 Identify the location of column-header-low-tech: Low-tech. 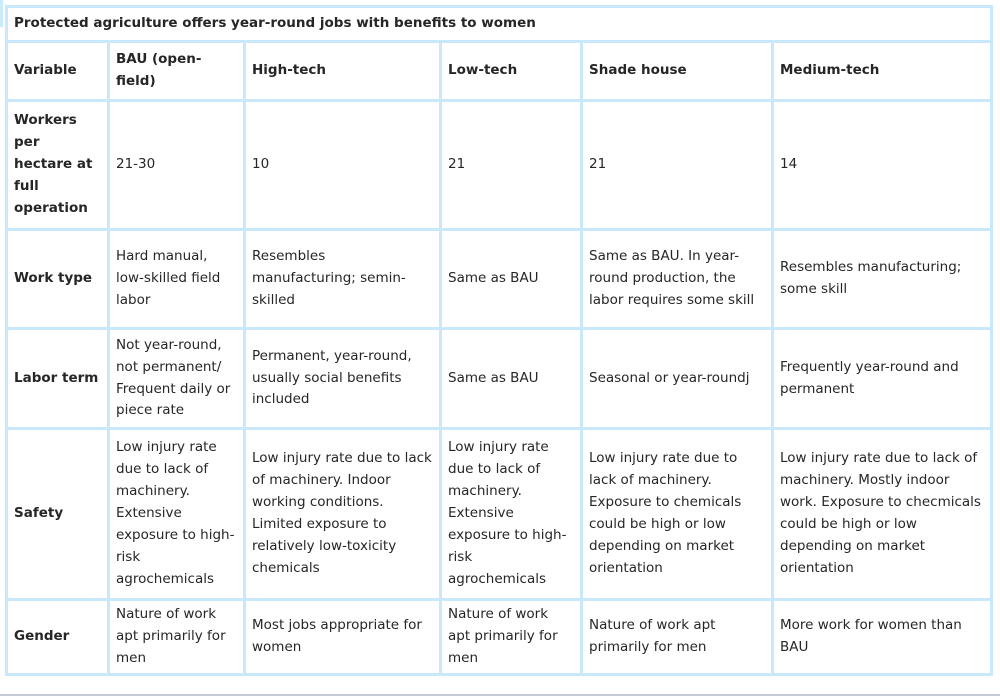
(511, 71).